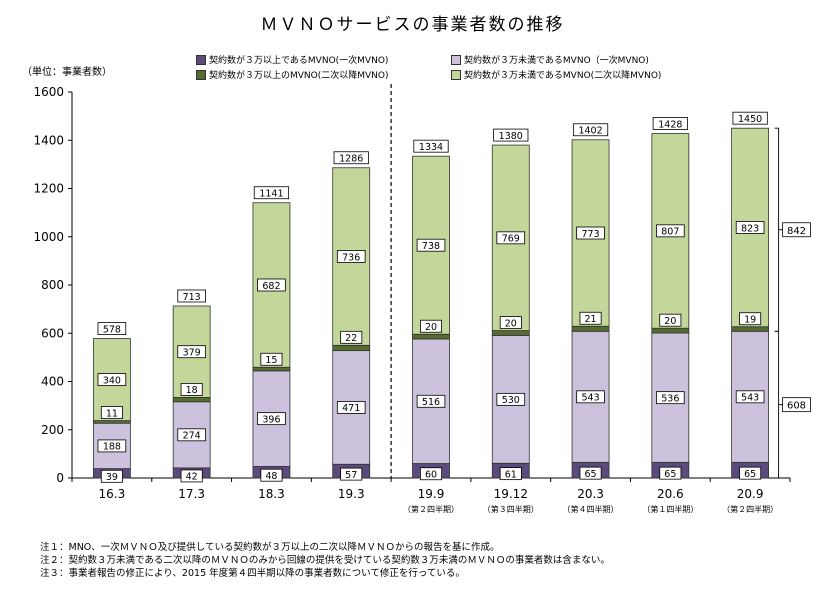  I want to click on segment-label: 11, so click(112, 413).